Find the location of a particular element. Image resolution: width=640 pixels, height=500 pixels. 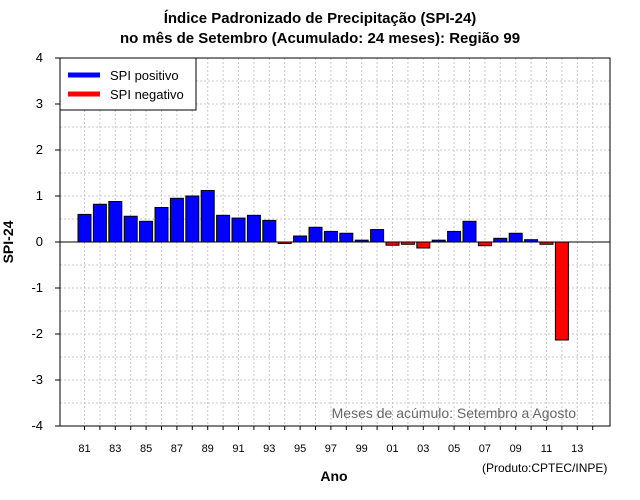

x-tick-label: 99 is located at coordinates (362, 449).